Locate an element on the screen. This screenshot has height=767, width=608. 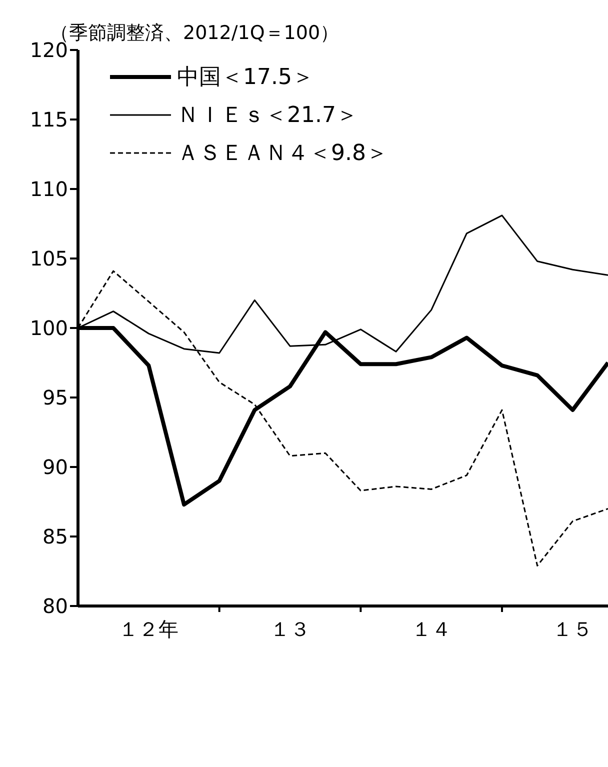
legend-label: ＮＩＥｓ＜21.7＞ is located at coordinates (267, 116).